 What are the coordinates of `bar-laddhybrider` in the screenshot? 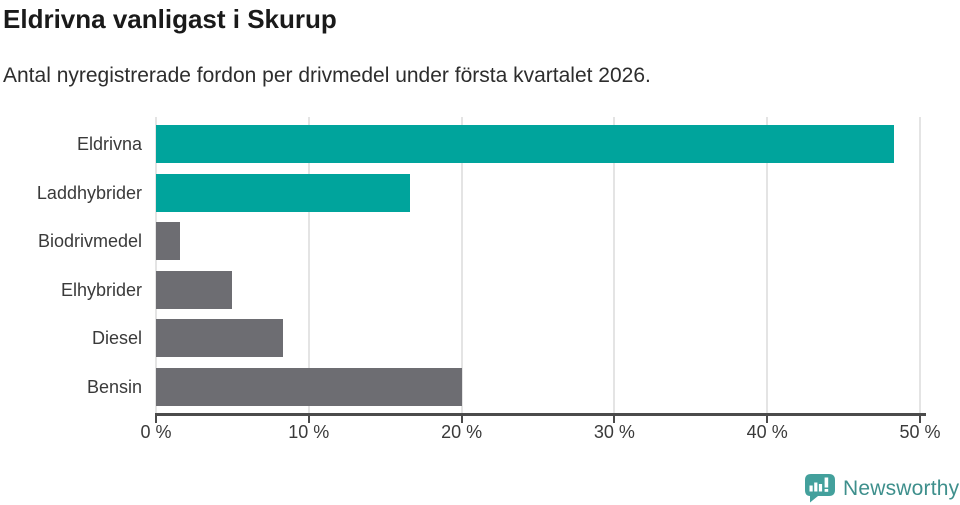 It's located at (283, 192).